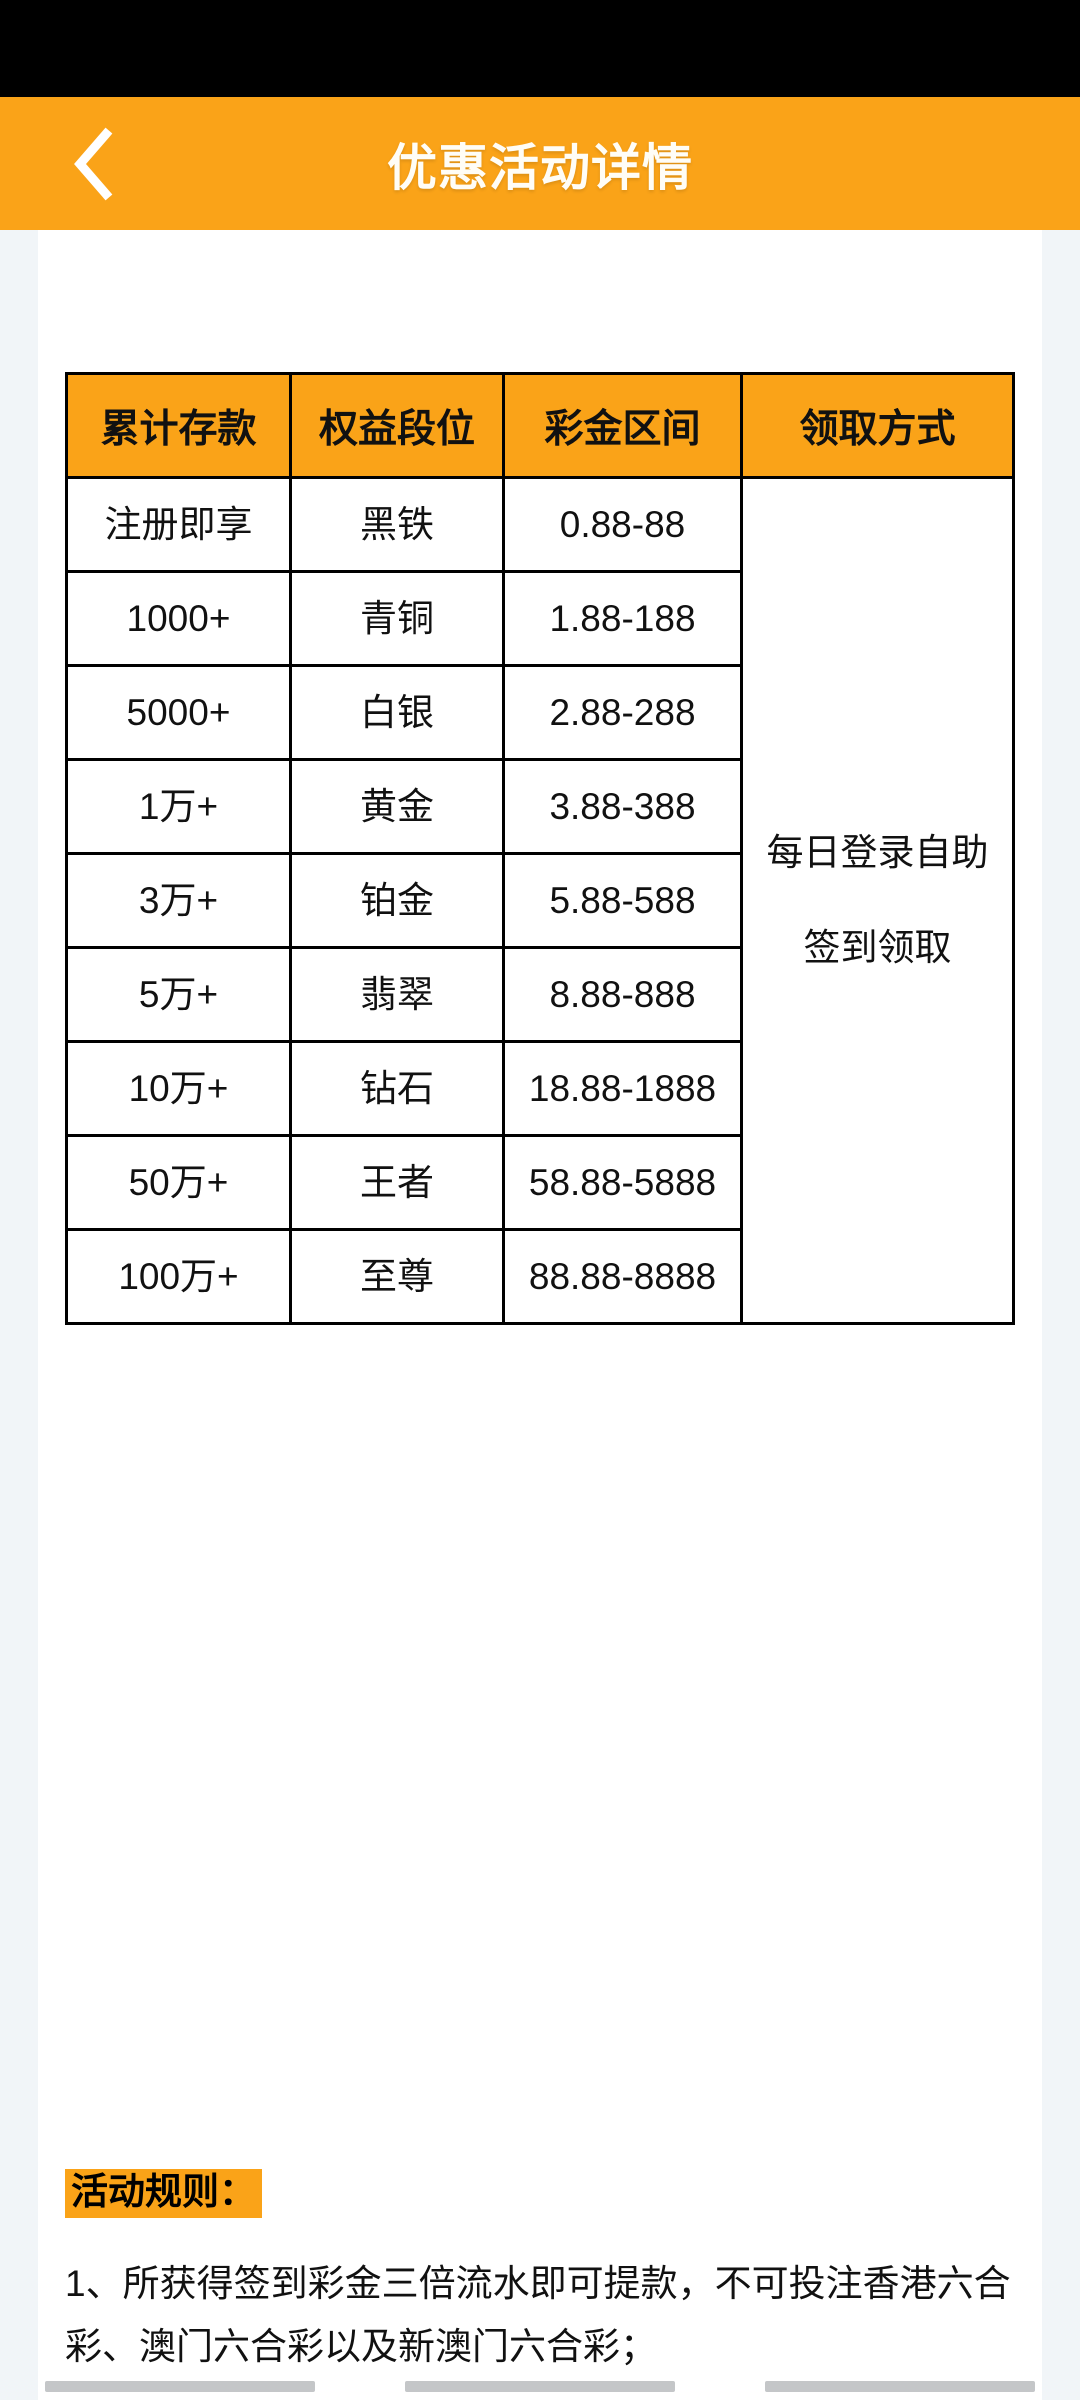  I want to click on table-row: 3万+ 铂金 5.88-588, so click(539, 900).